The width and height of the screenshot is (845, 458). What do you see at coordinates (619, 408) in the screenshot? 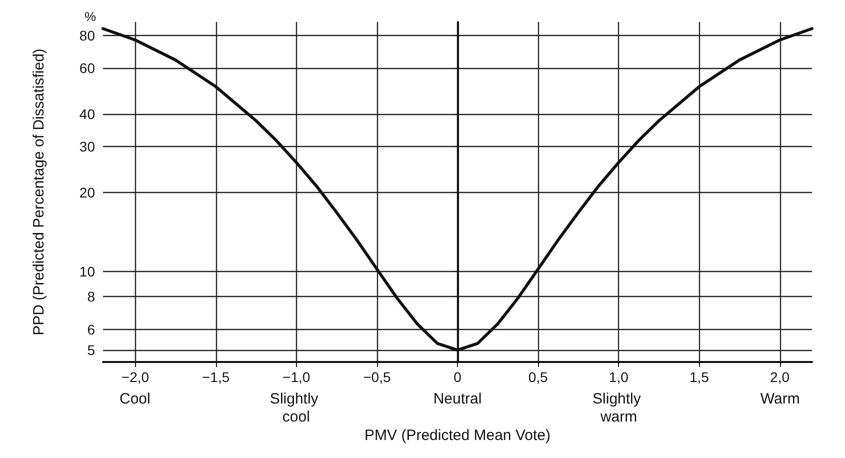
I see `text: Slightly warm` at bounding box center [619, 408].